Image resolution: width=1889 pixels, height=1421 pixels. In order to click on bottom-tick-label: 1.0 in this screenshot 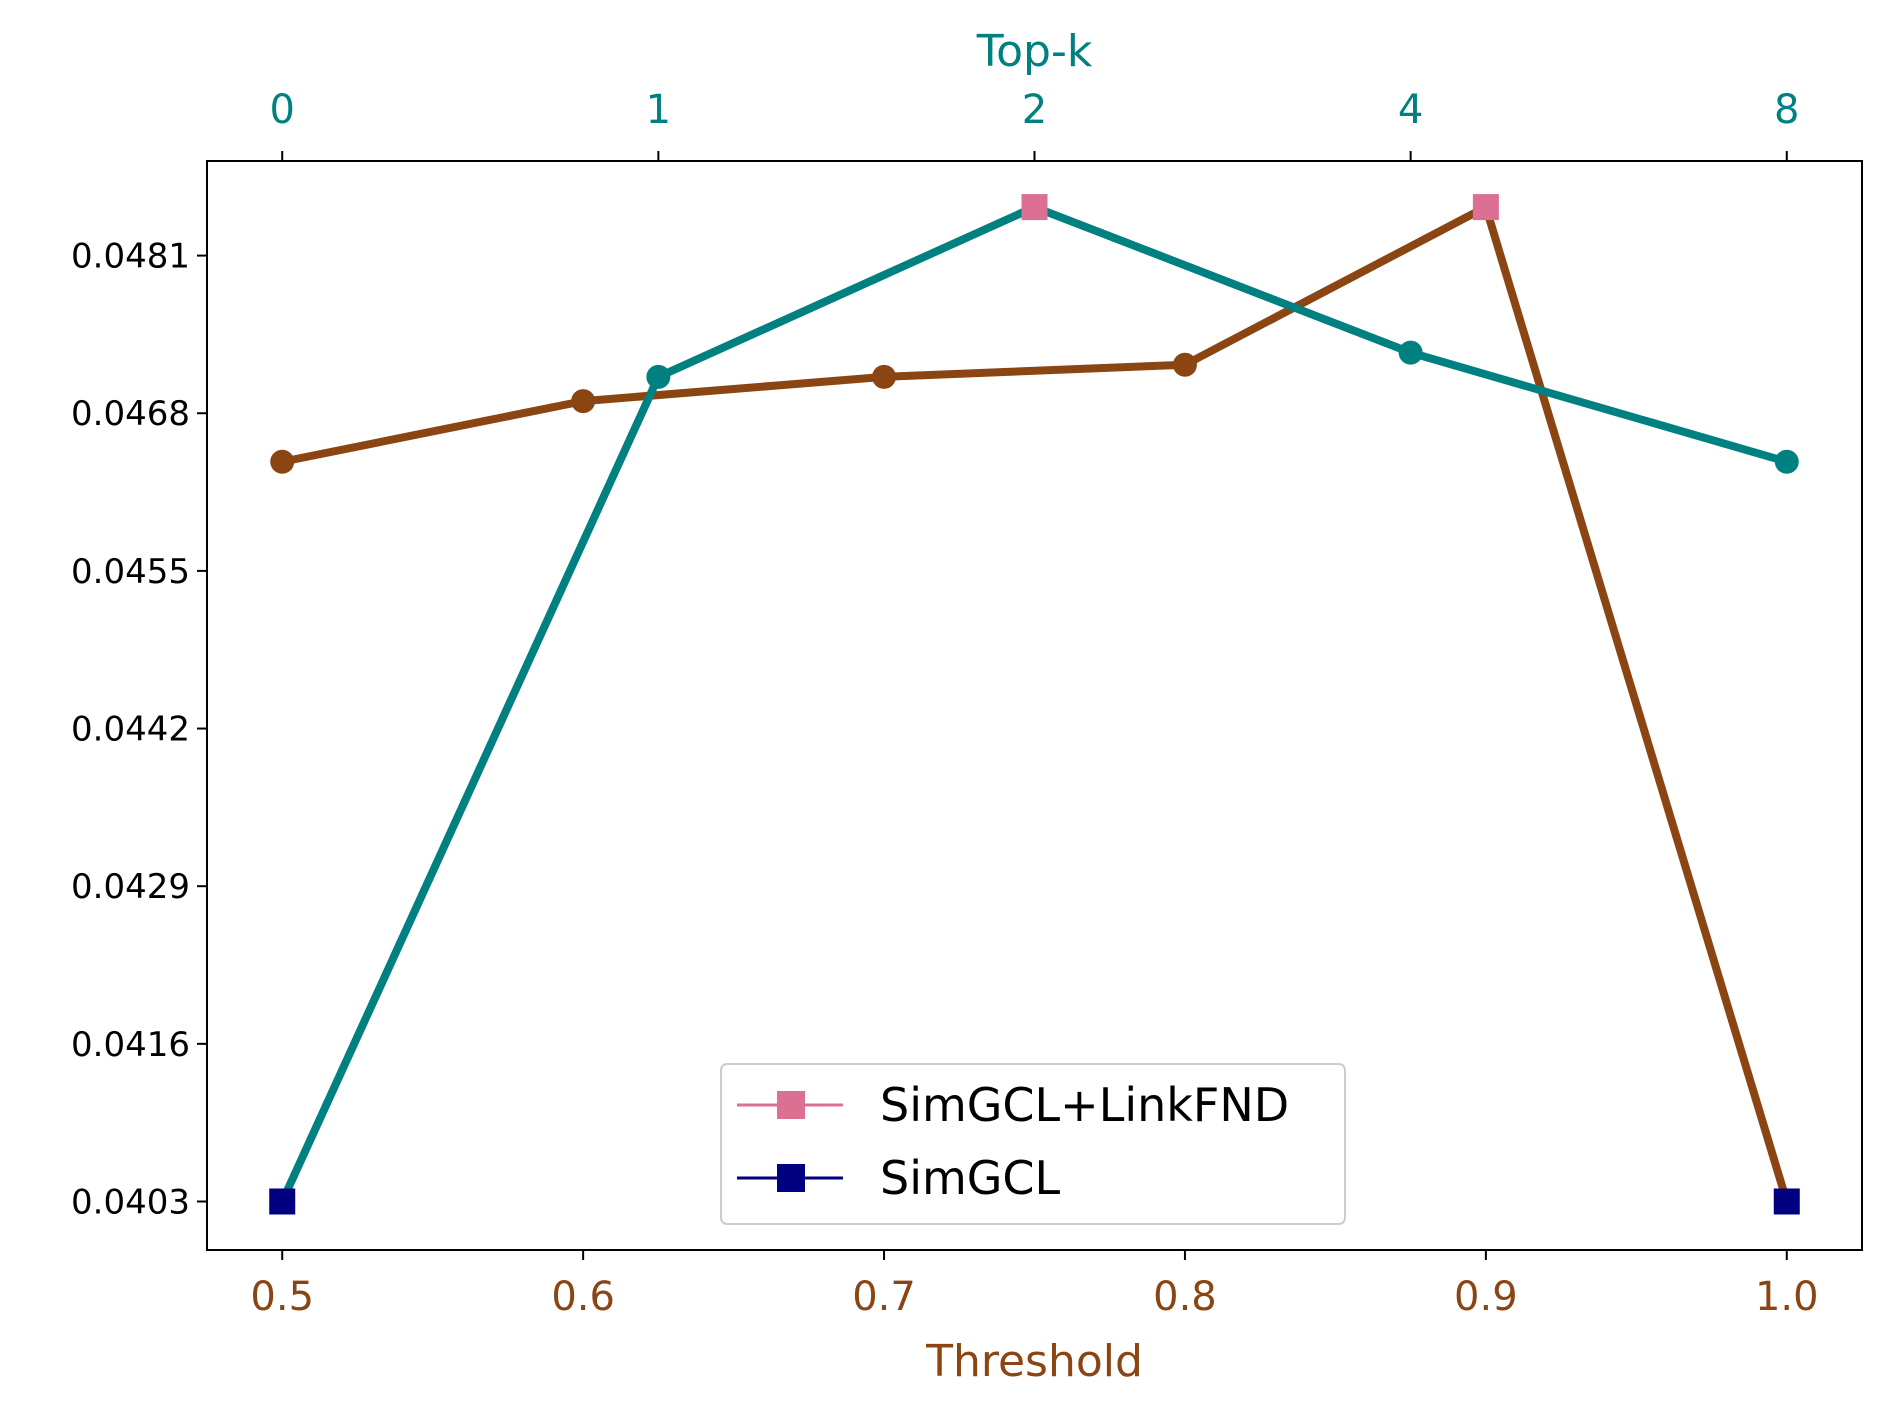, I will do `click(1787, 1297)`.